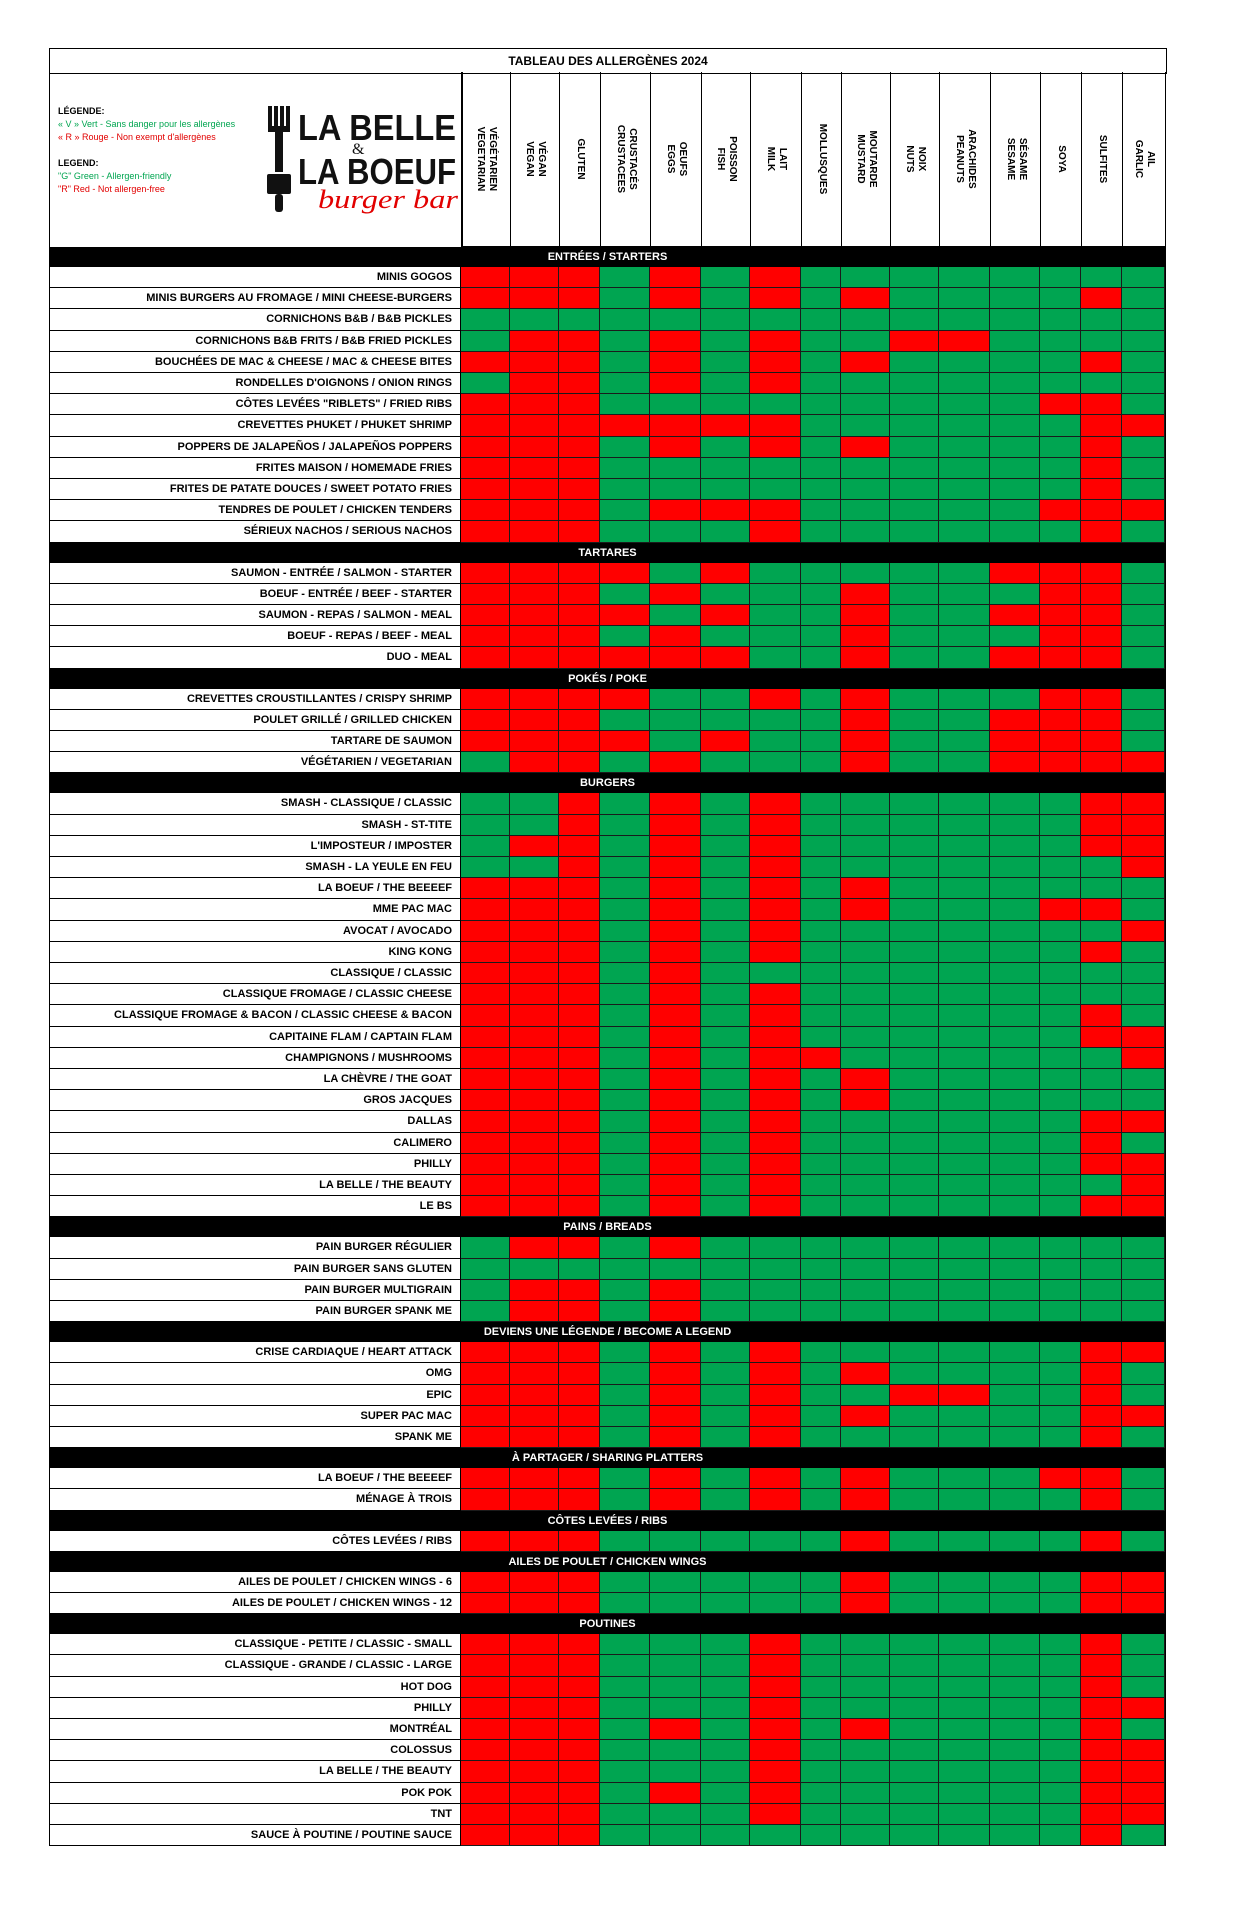 The height and width of the screenshot is (1921, 1242). I want to click on table-row: LA BOEUF / THE BEEEEF, so click(607, 889).